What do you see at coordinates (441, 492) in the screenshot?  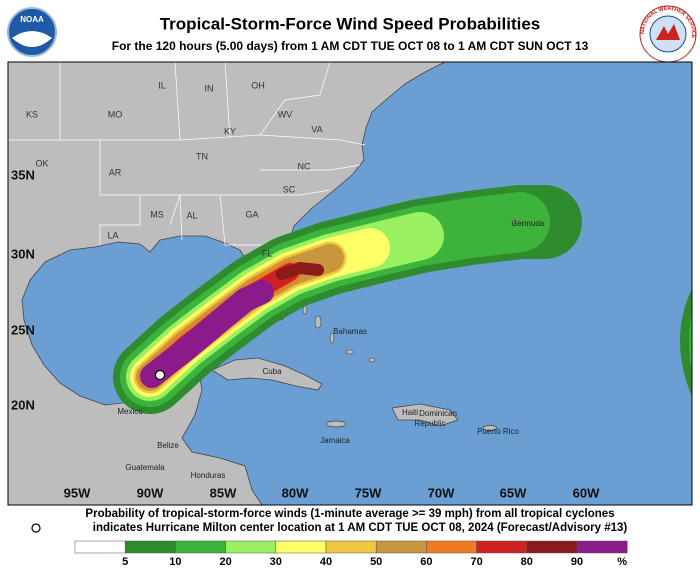 I see `longitude-label: 70W` at bounding box center [441, 492].